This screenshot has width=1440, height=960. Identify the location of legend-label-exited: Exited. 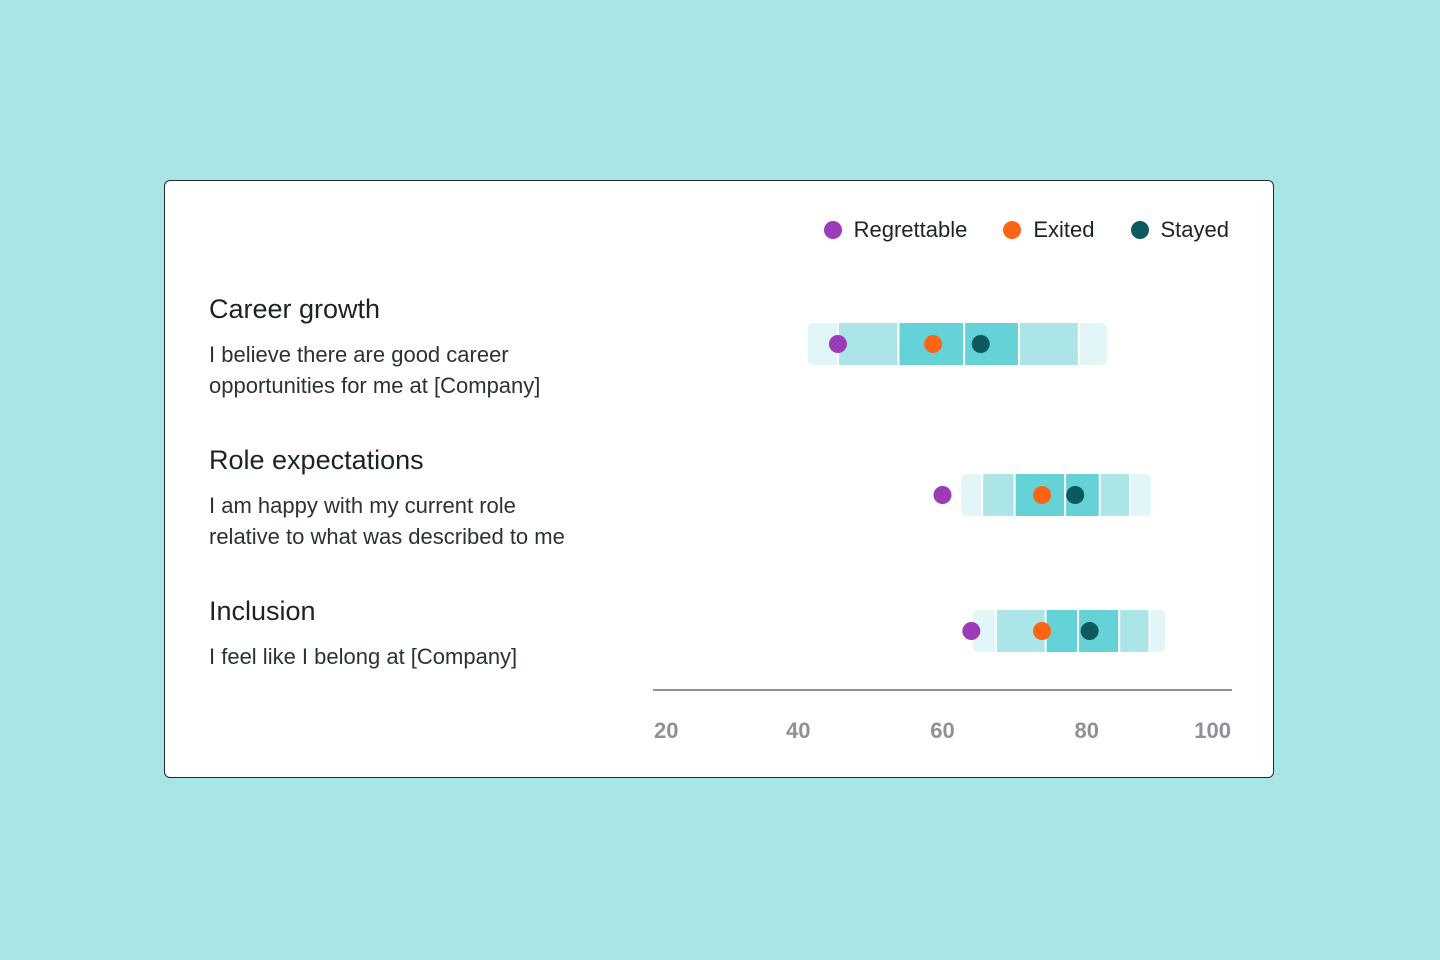
(1064, 229).